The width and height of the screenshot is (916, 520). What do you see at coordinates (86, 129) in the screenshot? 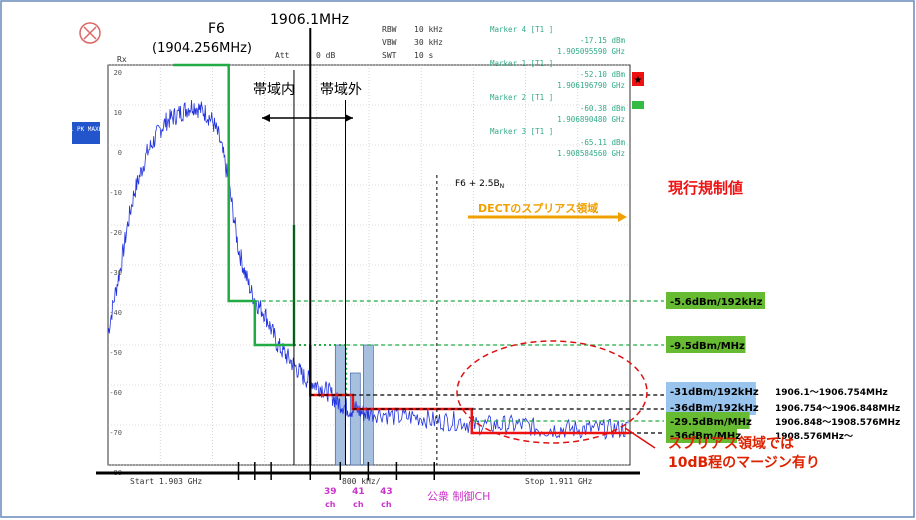
I see `trace-badge-text: 1 PK MAXH` at bounding box center [86, 129].